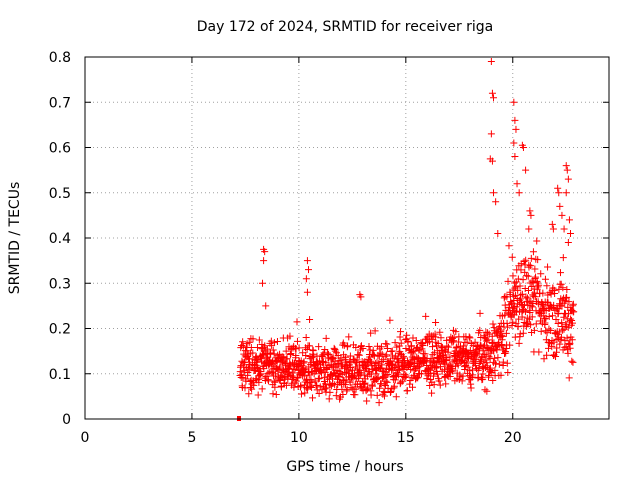  I want to click on y-tick-label: 0.6, so click(60, 149).